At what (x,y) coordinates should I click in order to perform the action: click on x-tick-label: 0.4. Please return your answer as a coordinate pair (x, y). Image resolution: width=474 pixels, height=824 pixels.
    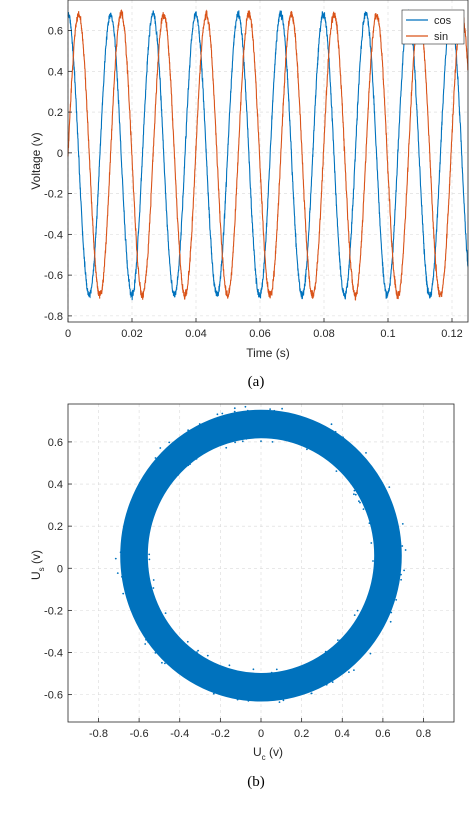
    Looking at the image, I should click on (342, 734).